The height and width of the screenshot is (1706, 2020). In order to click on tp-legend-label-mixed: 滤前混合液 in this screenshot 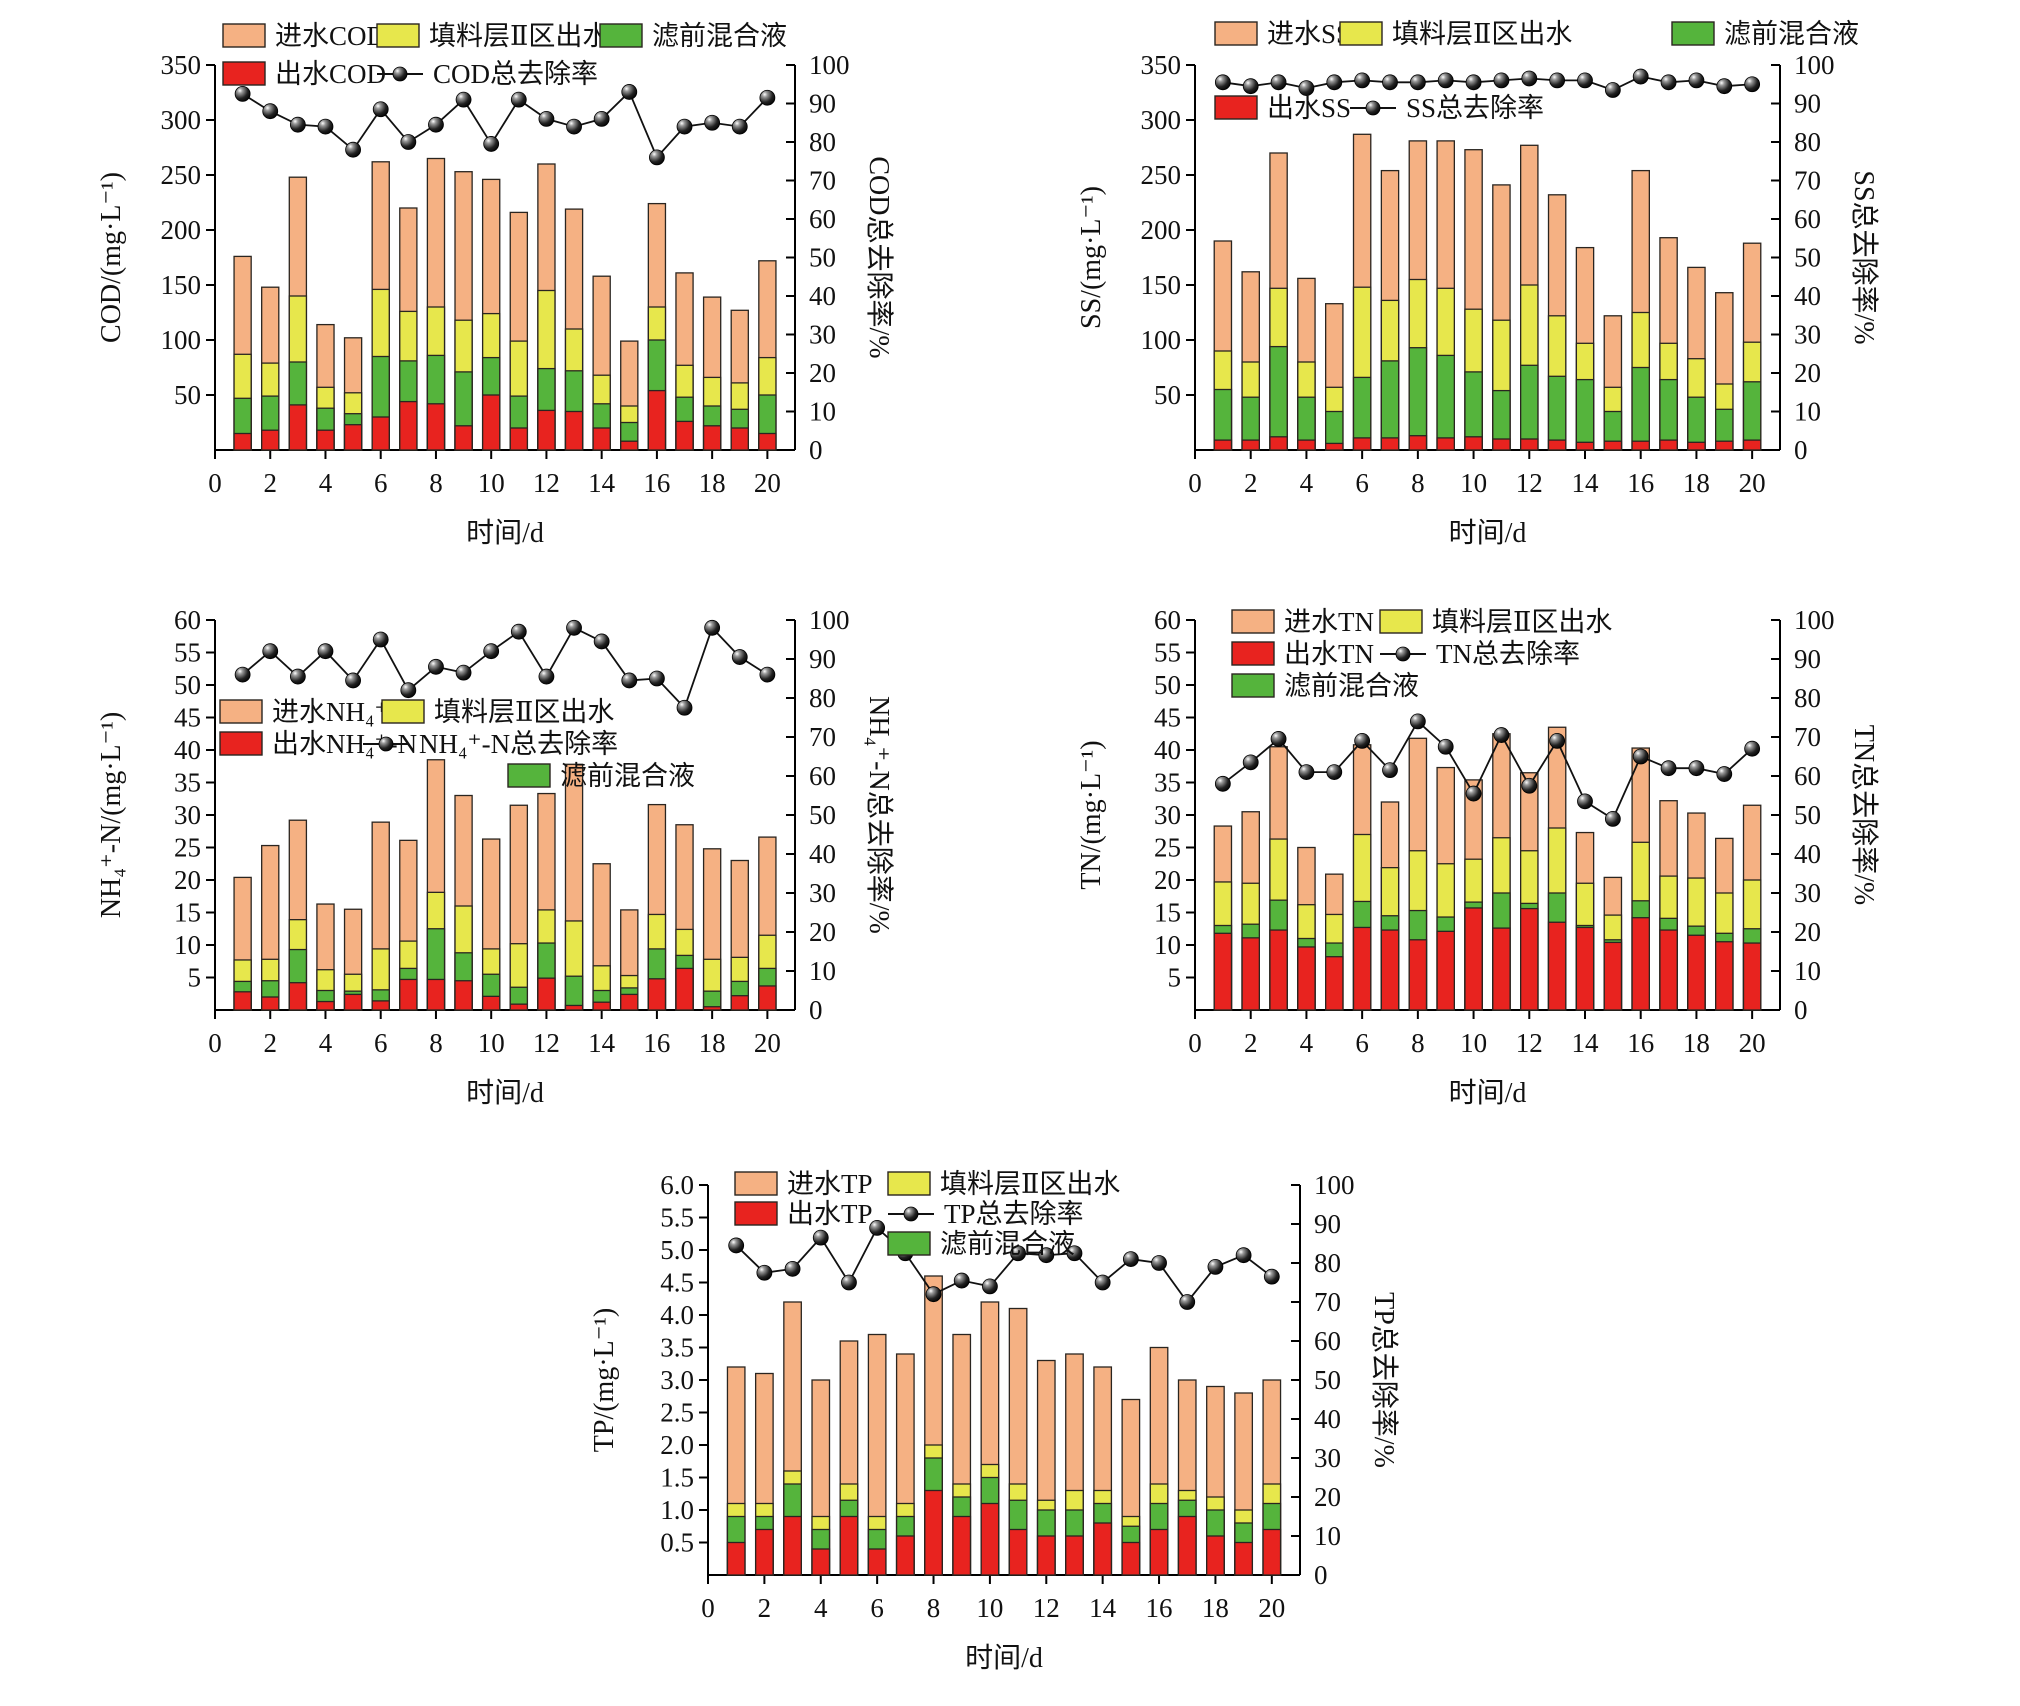, I will do `click(1007, 1244)`.